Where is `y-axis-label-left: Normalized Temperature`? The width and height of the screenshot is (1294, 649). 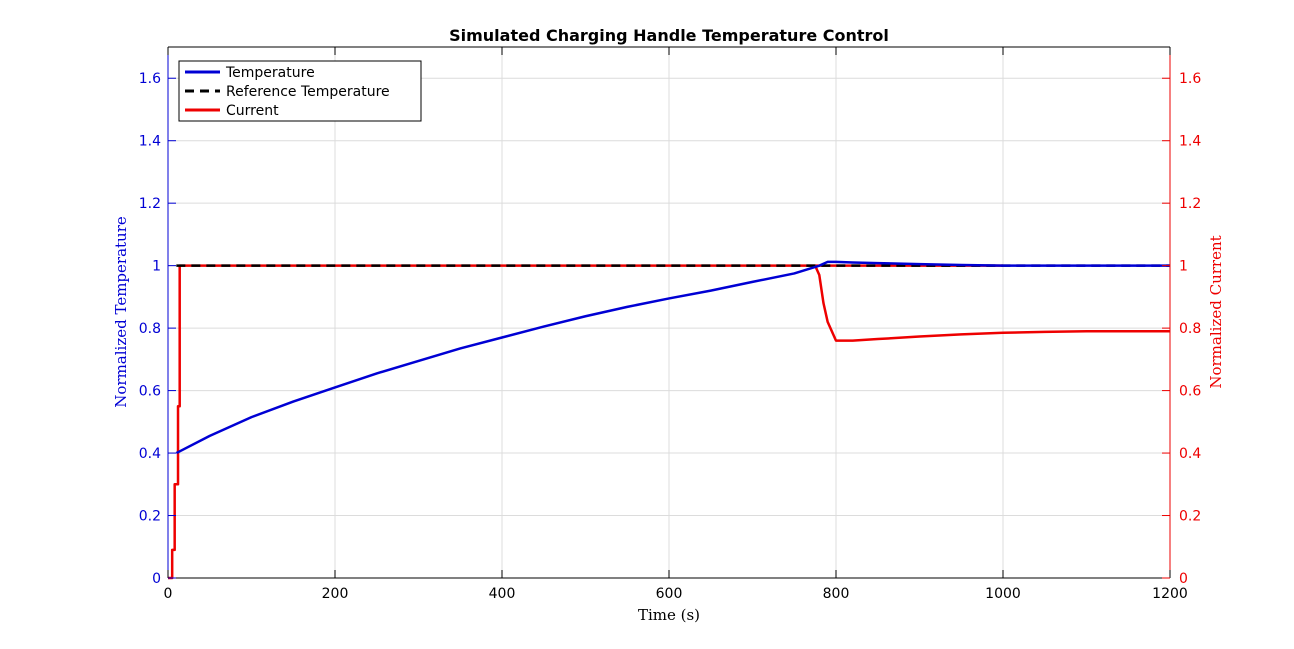
y-axis-label-left: Normalized Temperature is located at coordinates (121, 312).